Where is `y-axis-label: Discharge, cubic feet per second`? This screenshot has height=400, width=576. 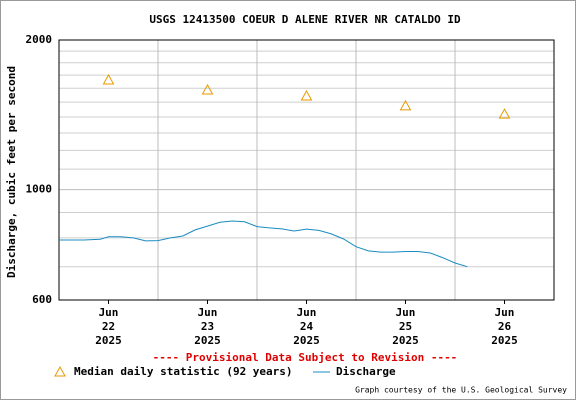
y-axis-label: Discharge, cubic feet per second is located at coordinates (11, 172).